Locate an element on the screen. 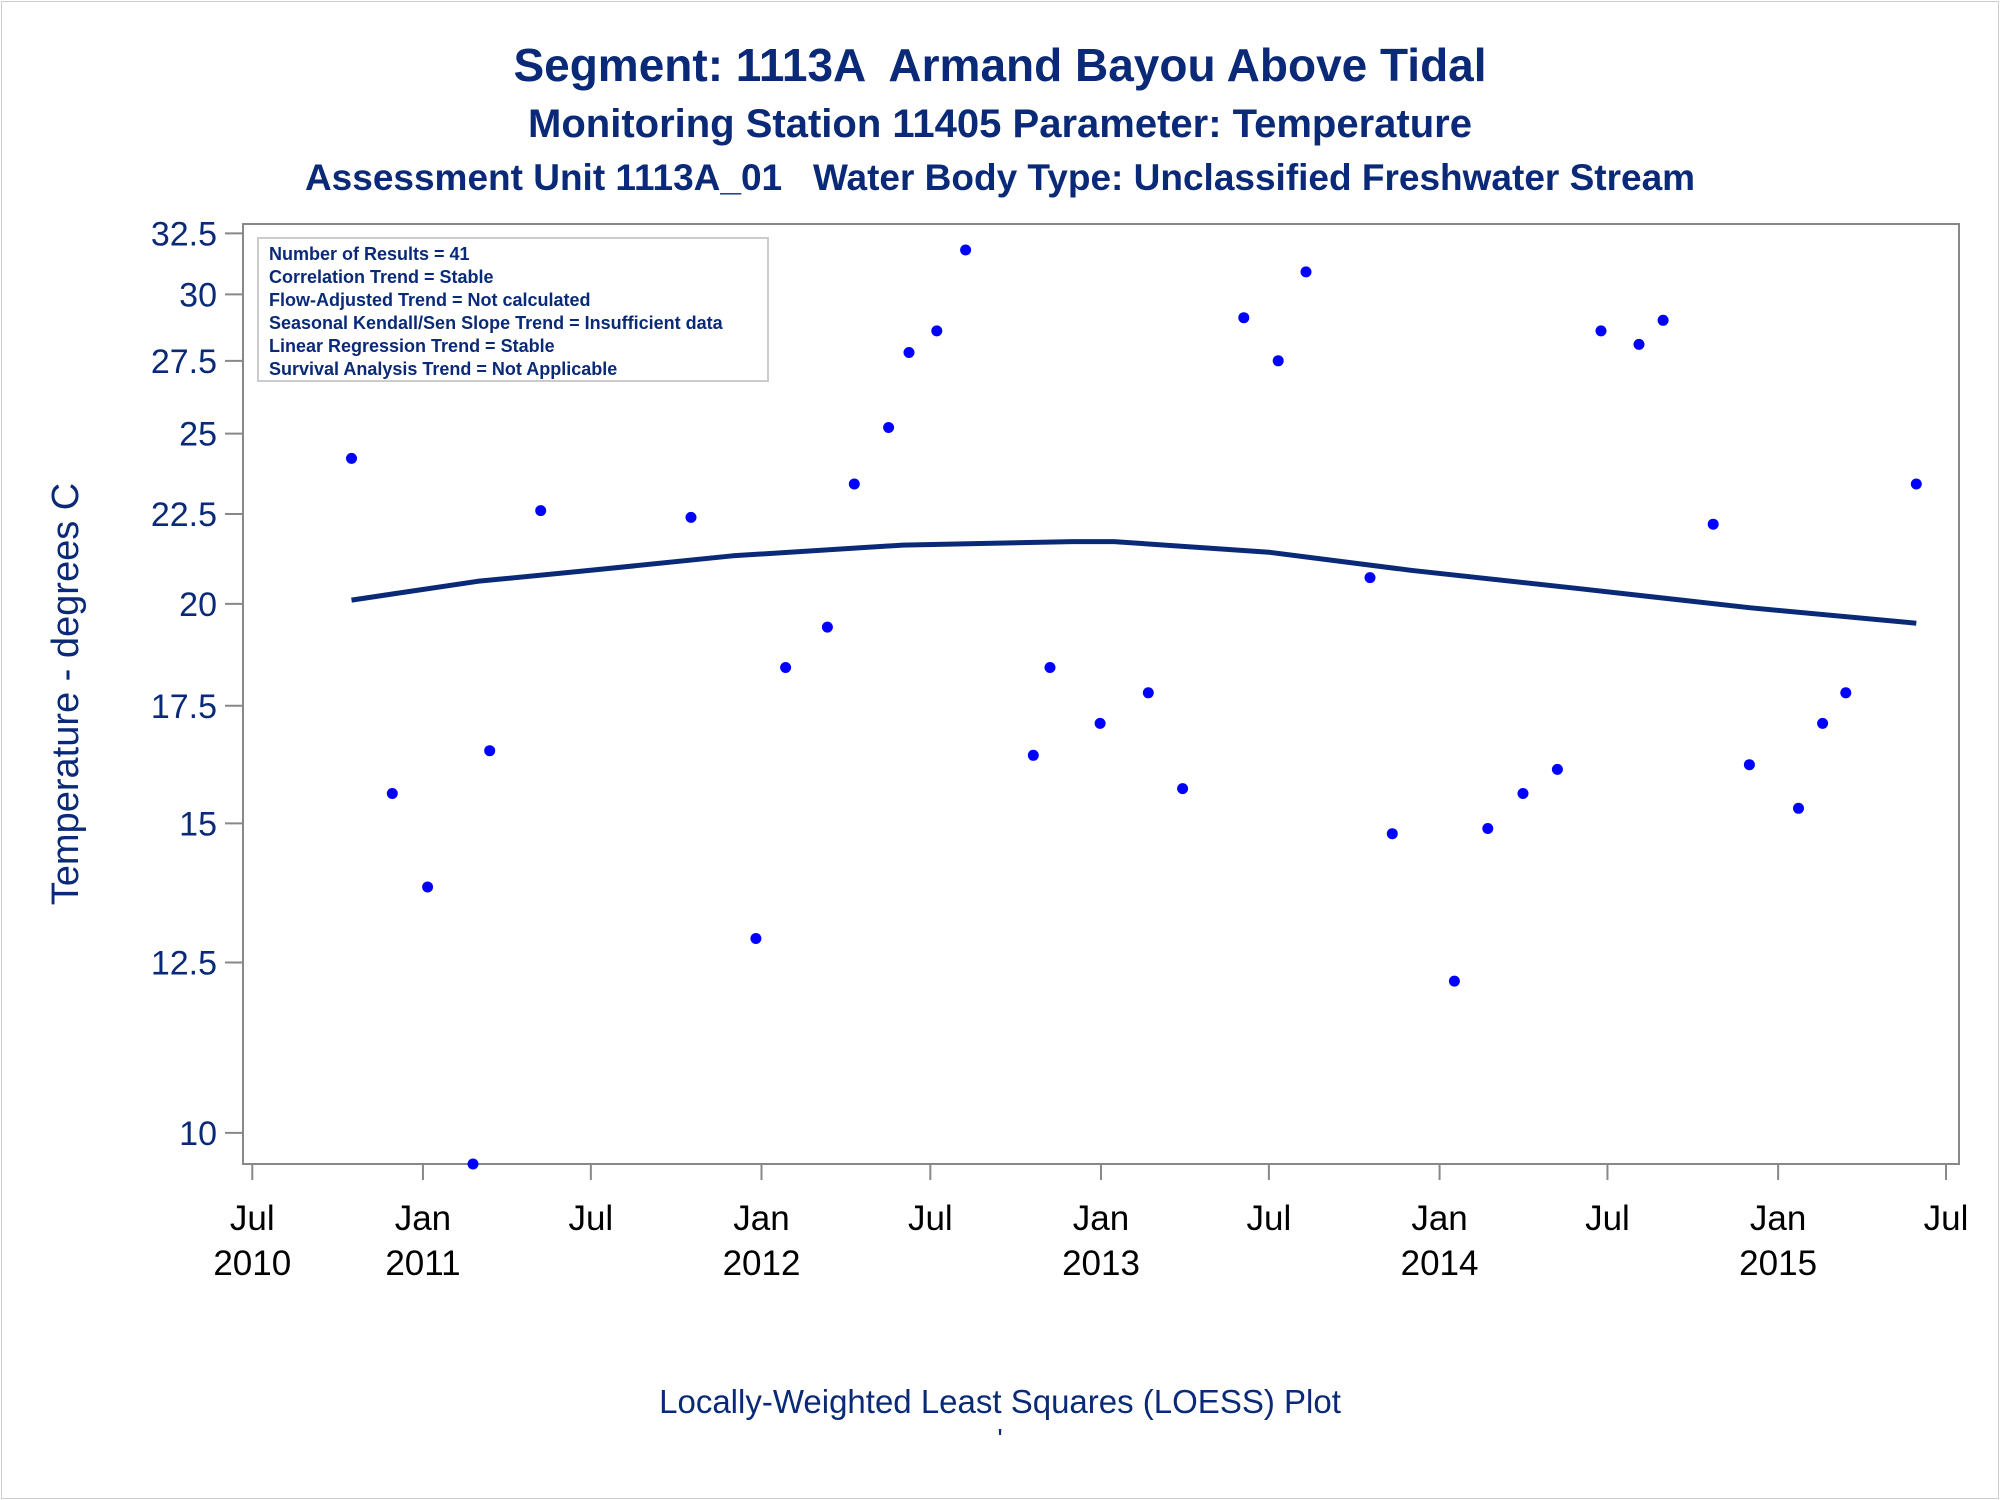 The image size is (2000, 1500). legend-entry: Number of Results = 41 is located at coordinates (369, 254).